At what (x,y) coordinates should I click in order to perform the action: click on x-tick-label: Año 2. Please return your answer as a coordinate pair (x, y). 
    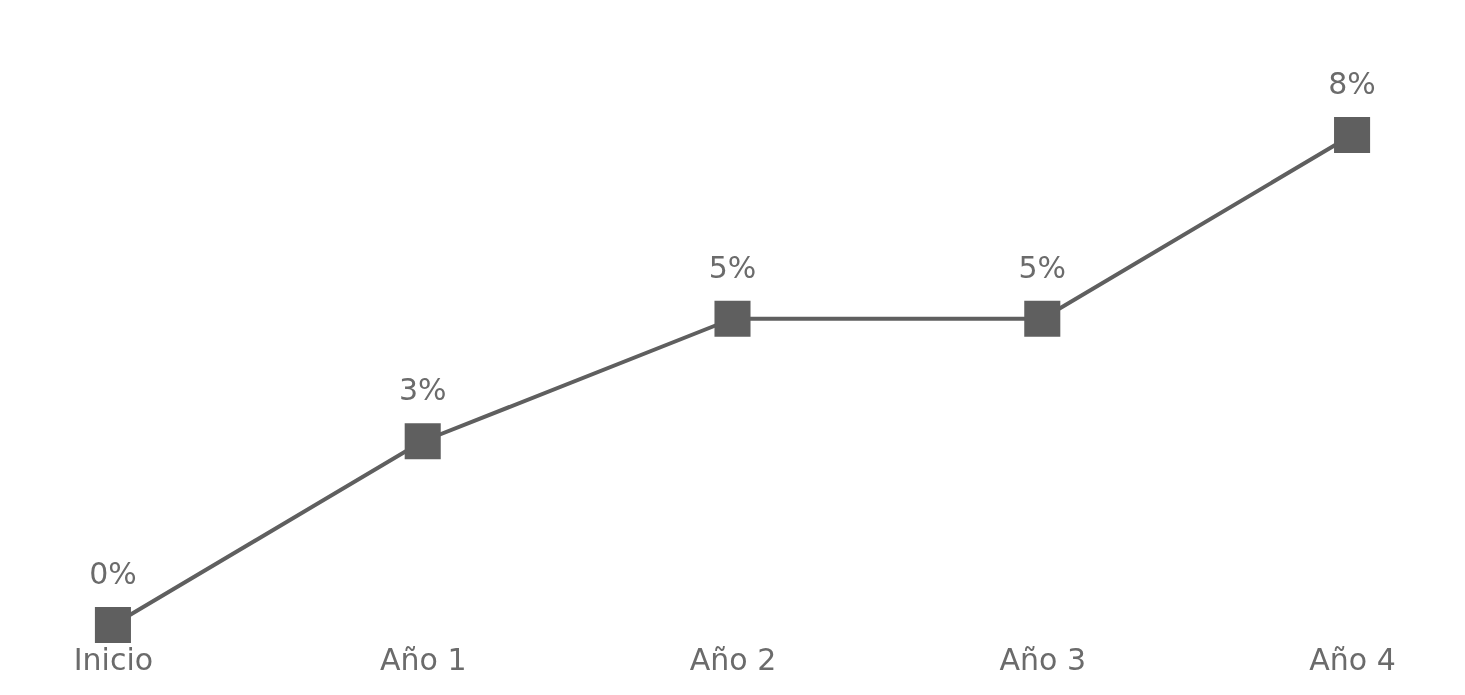
    Looking at the image, I should click on (733, 659).